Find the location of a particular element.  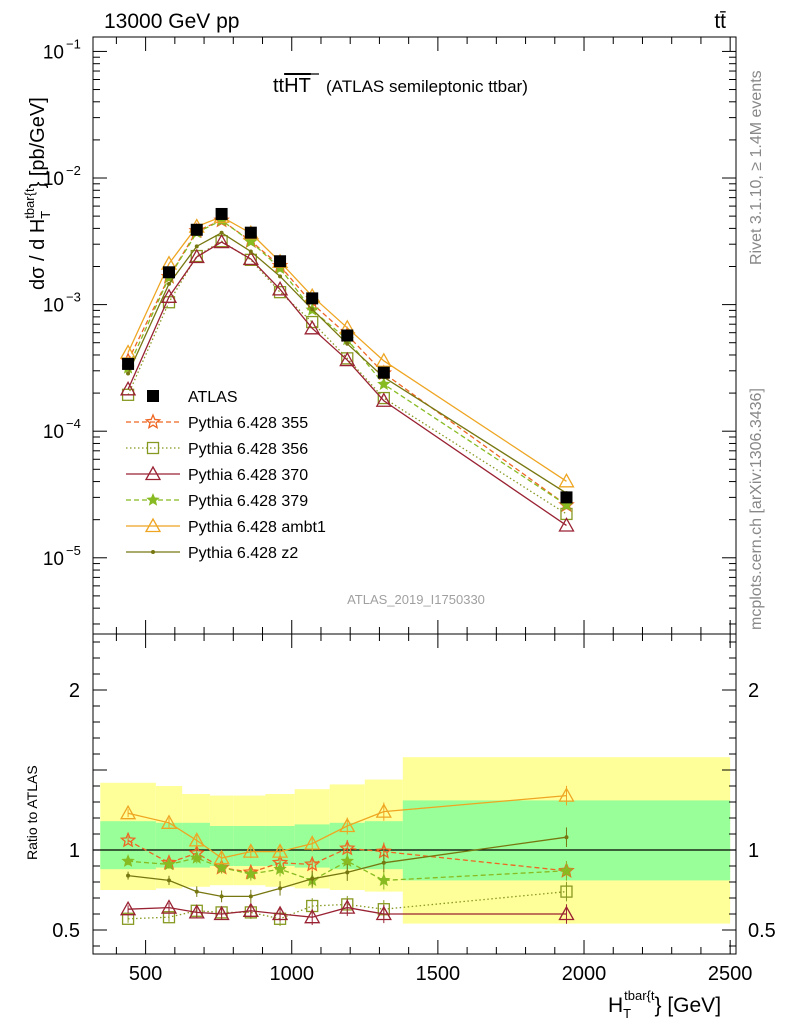

ratio-y-tick-label-right: 1 is located at coordinates (753, 851).